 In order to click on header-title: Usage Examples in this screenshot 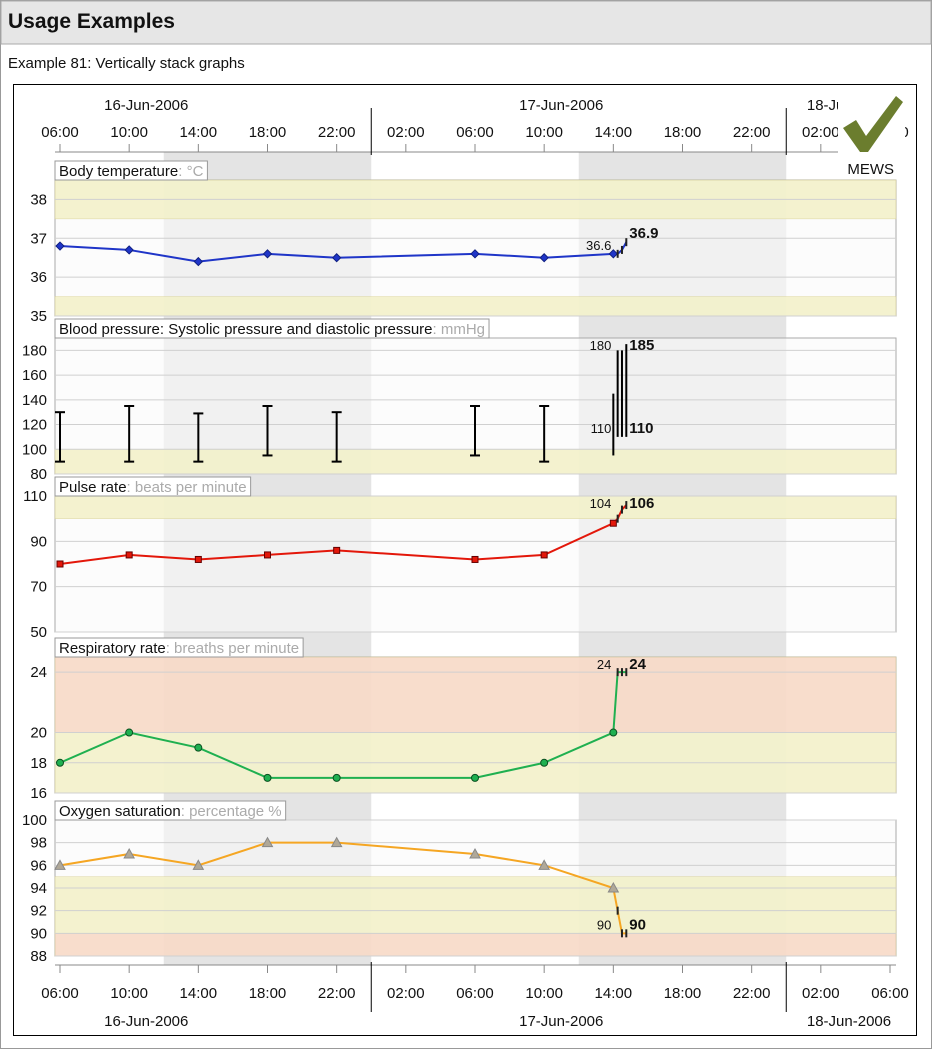, I will do `click(91, 21)`.